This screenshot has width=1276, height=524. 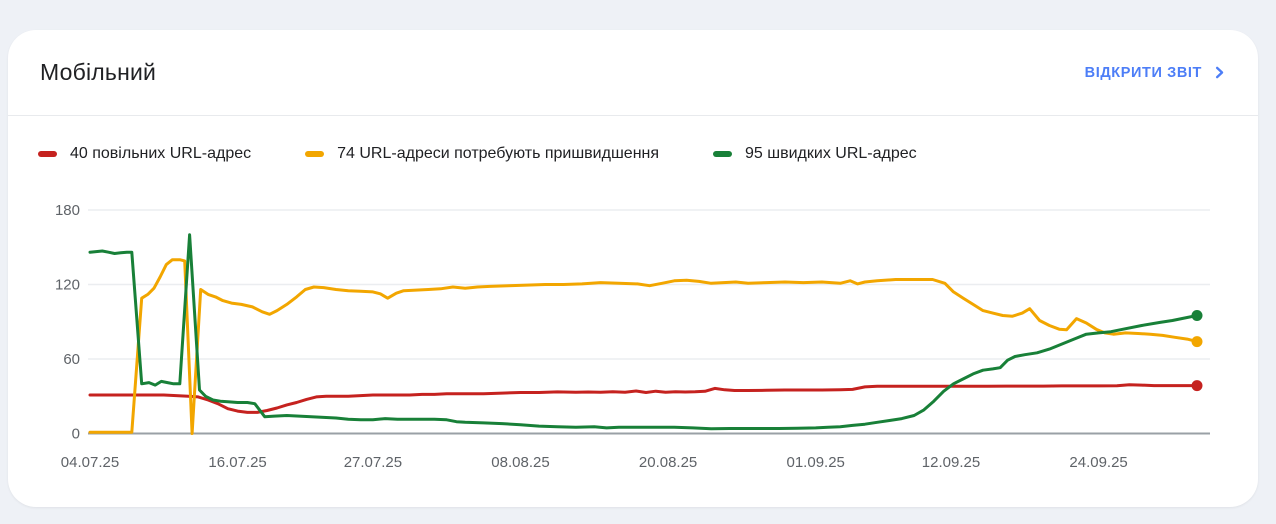 What do you see at coordinates (67, 285) in the screenshot?
I see `y-axis-tick-label: 120` at bounding box center [67, 285].